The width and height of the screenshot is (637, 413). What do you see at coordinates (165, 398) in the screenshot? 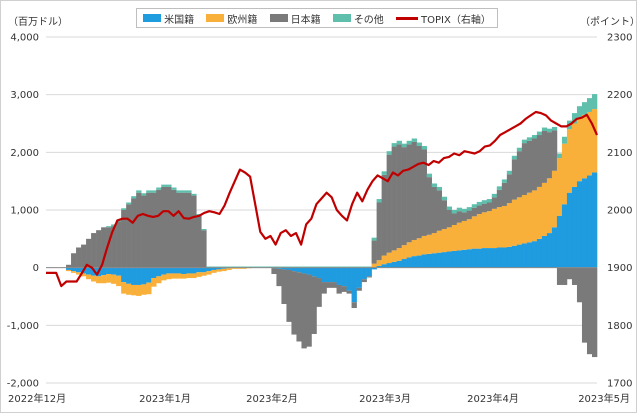
I see `x-tick-label: 2023年1月` at bounding box center [165, 398].